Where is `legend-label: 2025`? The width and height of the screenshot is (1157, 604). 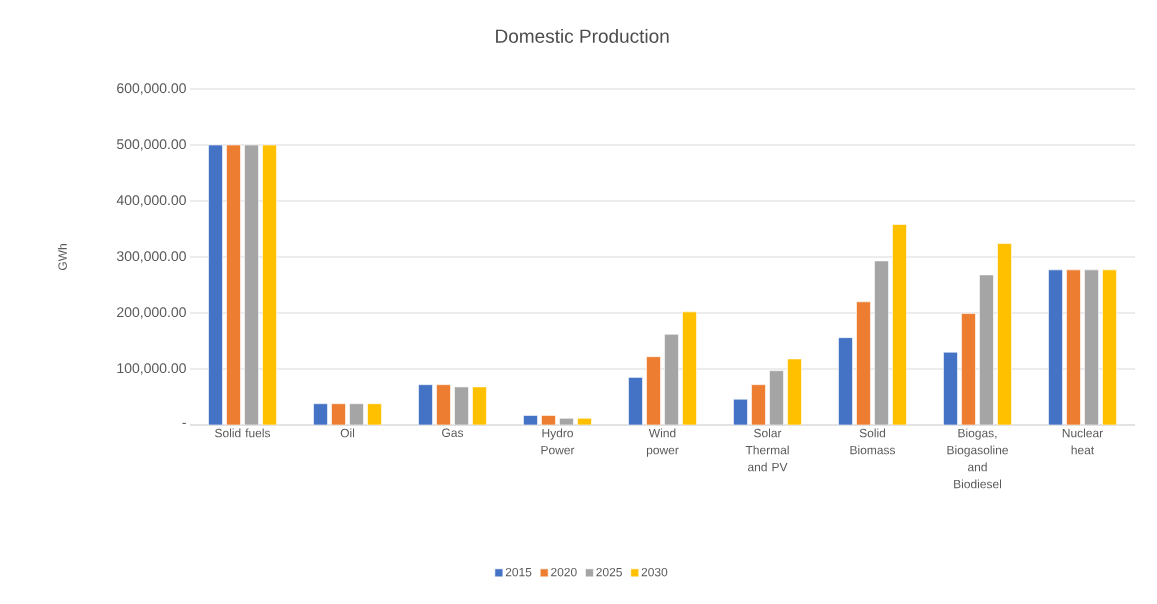
legend-label: 2025 is located at coordinates (609, 572).